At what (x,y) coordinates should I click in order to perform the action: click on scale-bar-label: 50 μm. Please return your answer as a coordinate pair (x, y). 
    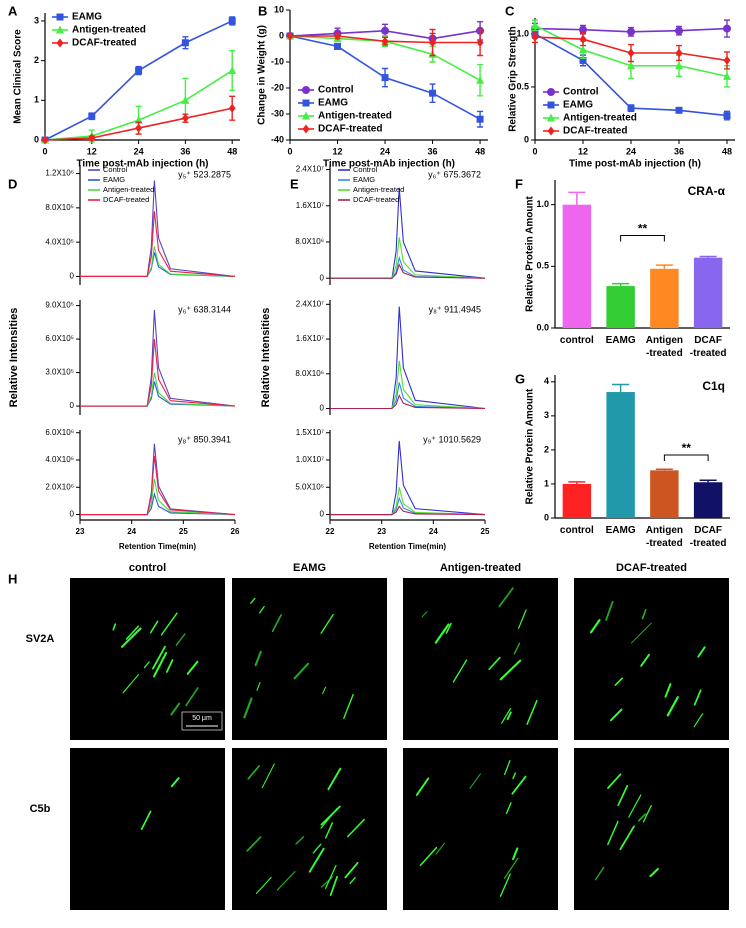
    Looking at the image, I should click on (202, 718).